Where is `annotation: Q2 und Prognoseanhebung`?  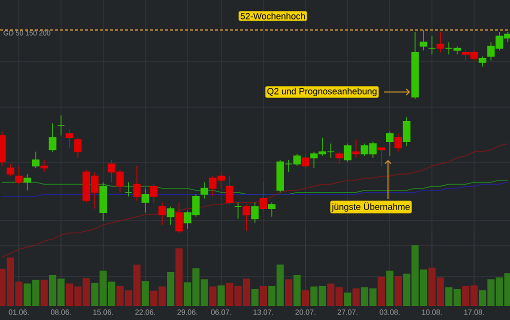
annotation: Q2 und Prognoseanhebung is located at coordinates (321, 92).